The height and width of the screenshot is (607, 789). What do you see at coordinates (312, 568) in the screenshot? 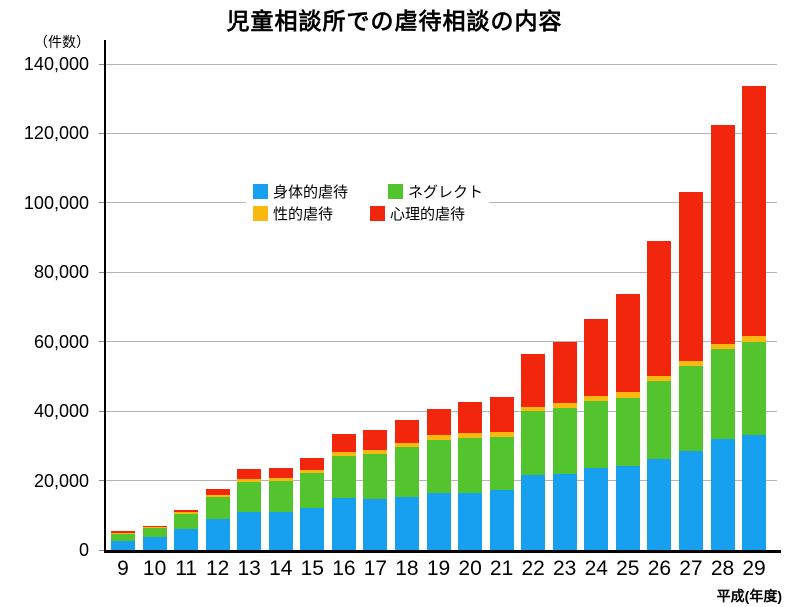
I see `x-tick-label-15: 15` at bounding box center [312, 568].